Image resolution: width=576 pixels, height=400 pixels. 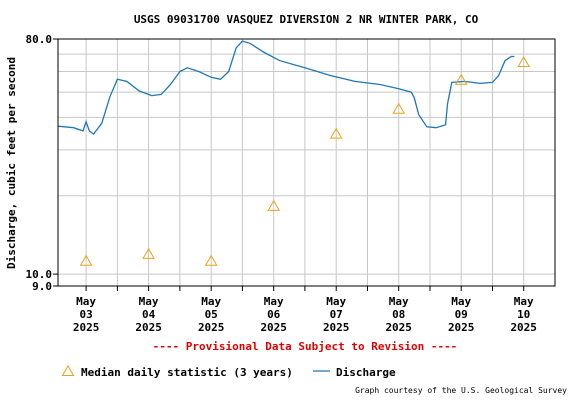 I want to click on x-tick-date: 09, so click(x=461, y=314).